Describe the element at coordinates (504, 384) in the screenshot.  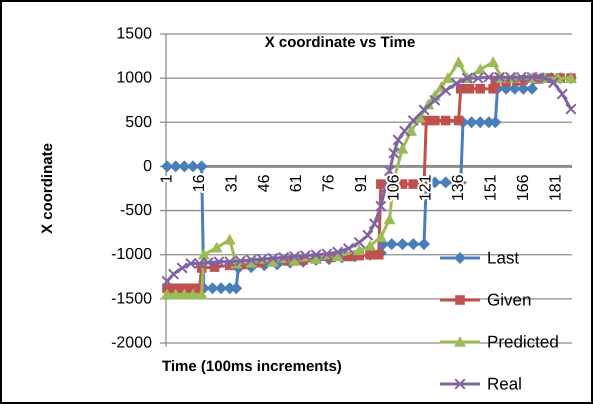
I see `legend-label: Real` at that location.